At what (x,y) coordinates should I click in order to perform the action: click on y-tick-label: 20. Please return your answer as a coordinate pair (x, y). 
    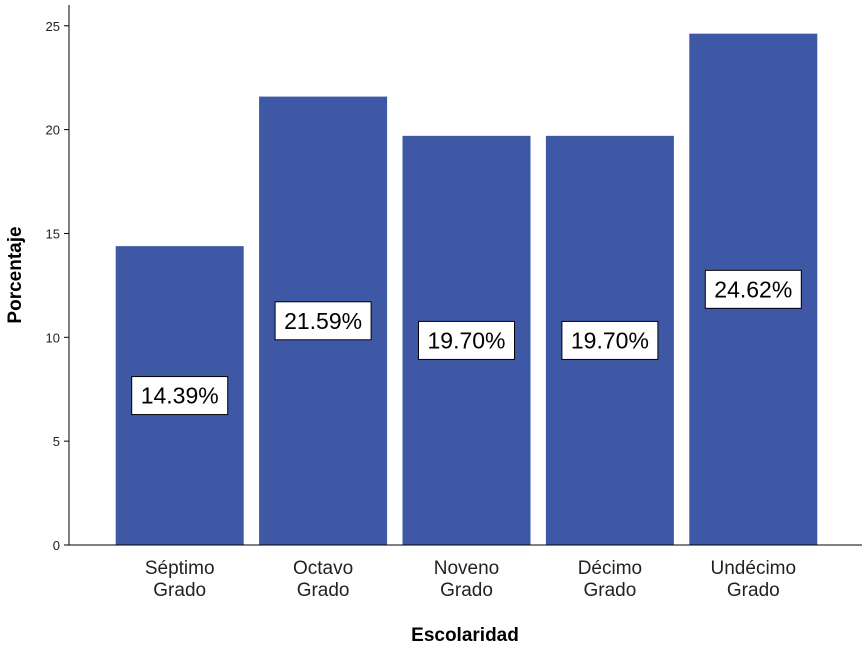
    Looking at the image, I should click on (53, 130).